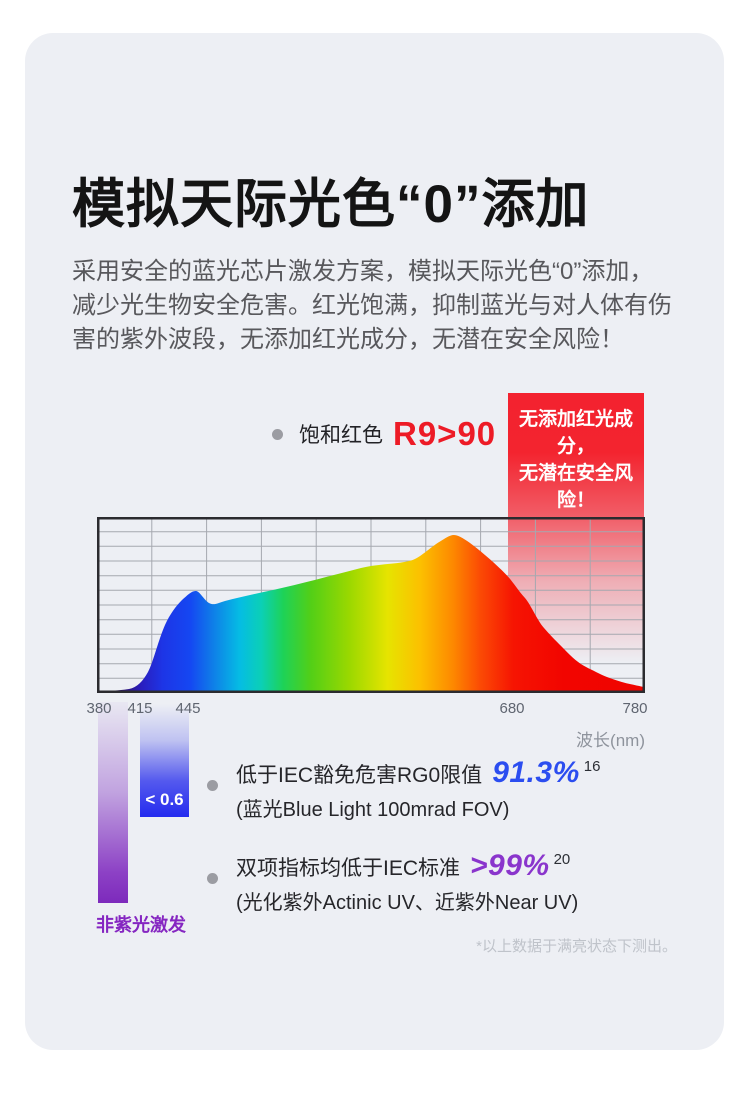 Image resolution: width=750 pixels, height=1102 pixels. Describe the element at coordinates (141, 925) in the screenshot. I see `uv-region-label: 非紫光激发` at that location.